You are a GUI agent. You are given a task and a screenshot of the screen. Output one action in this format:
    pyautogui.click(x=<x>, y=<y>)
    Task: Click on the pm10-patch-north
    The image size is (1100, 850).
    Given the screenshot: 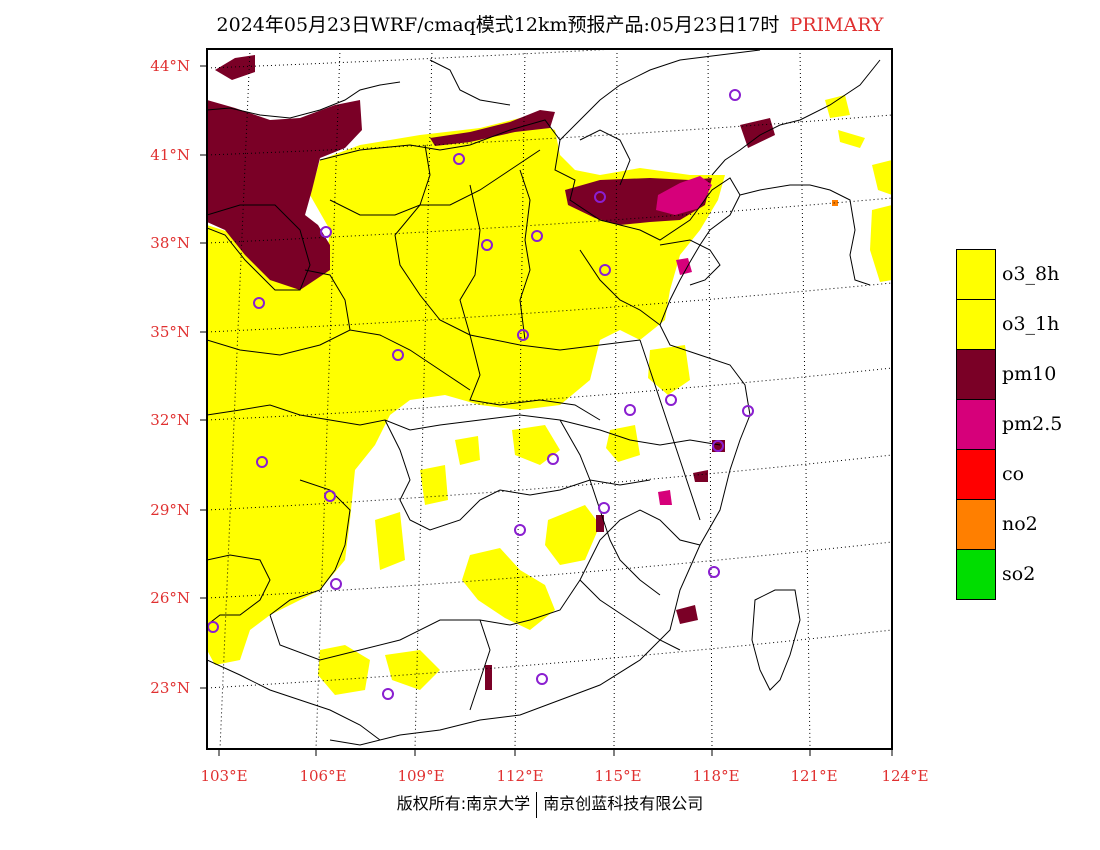 What is the action you would take?
    pyautogui.click(x=235, y=67)
    